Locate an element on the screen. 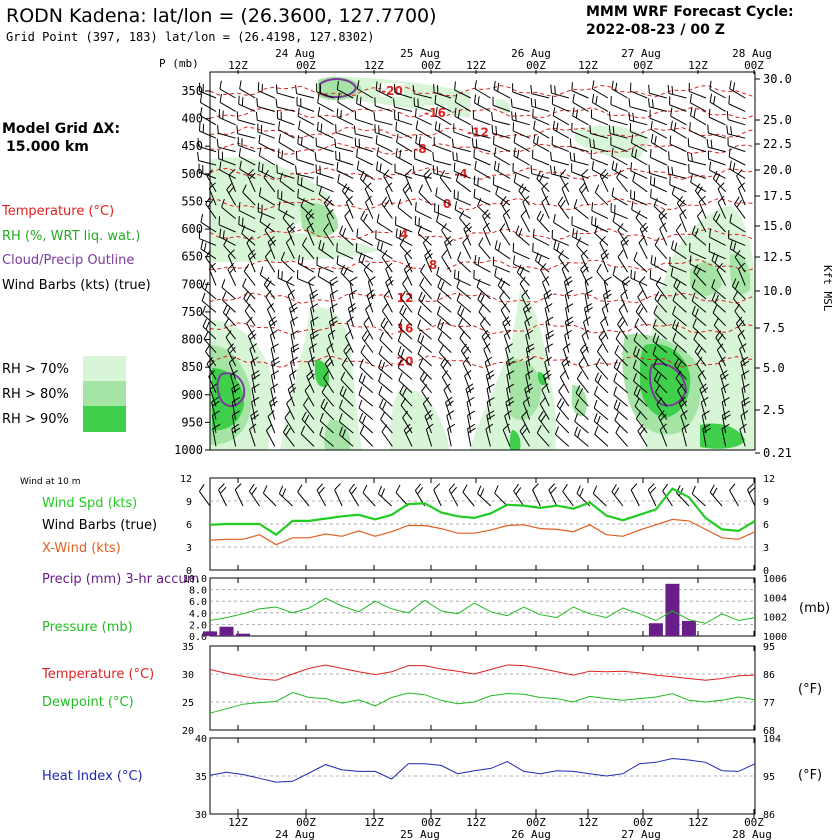 The image size is (840, 840). height-tick-label: 20.0 is located at coordinates (777, 170).